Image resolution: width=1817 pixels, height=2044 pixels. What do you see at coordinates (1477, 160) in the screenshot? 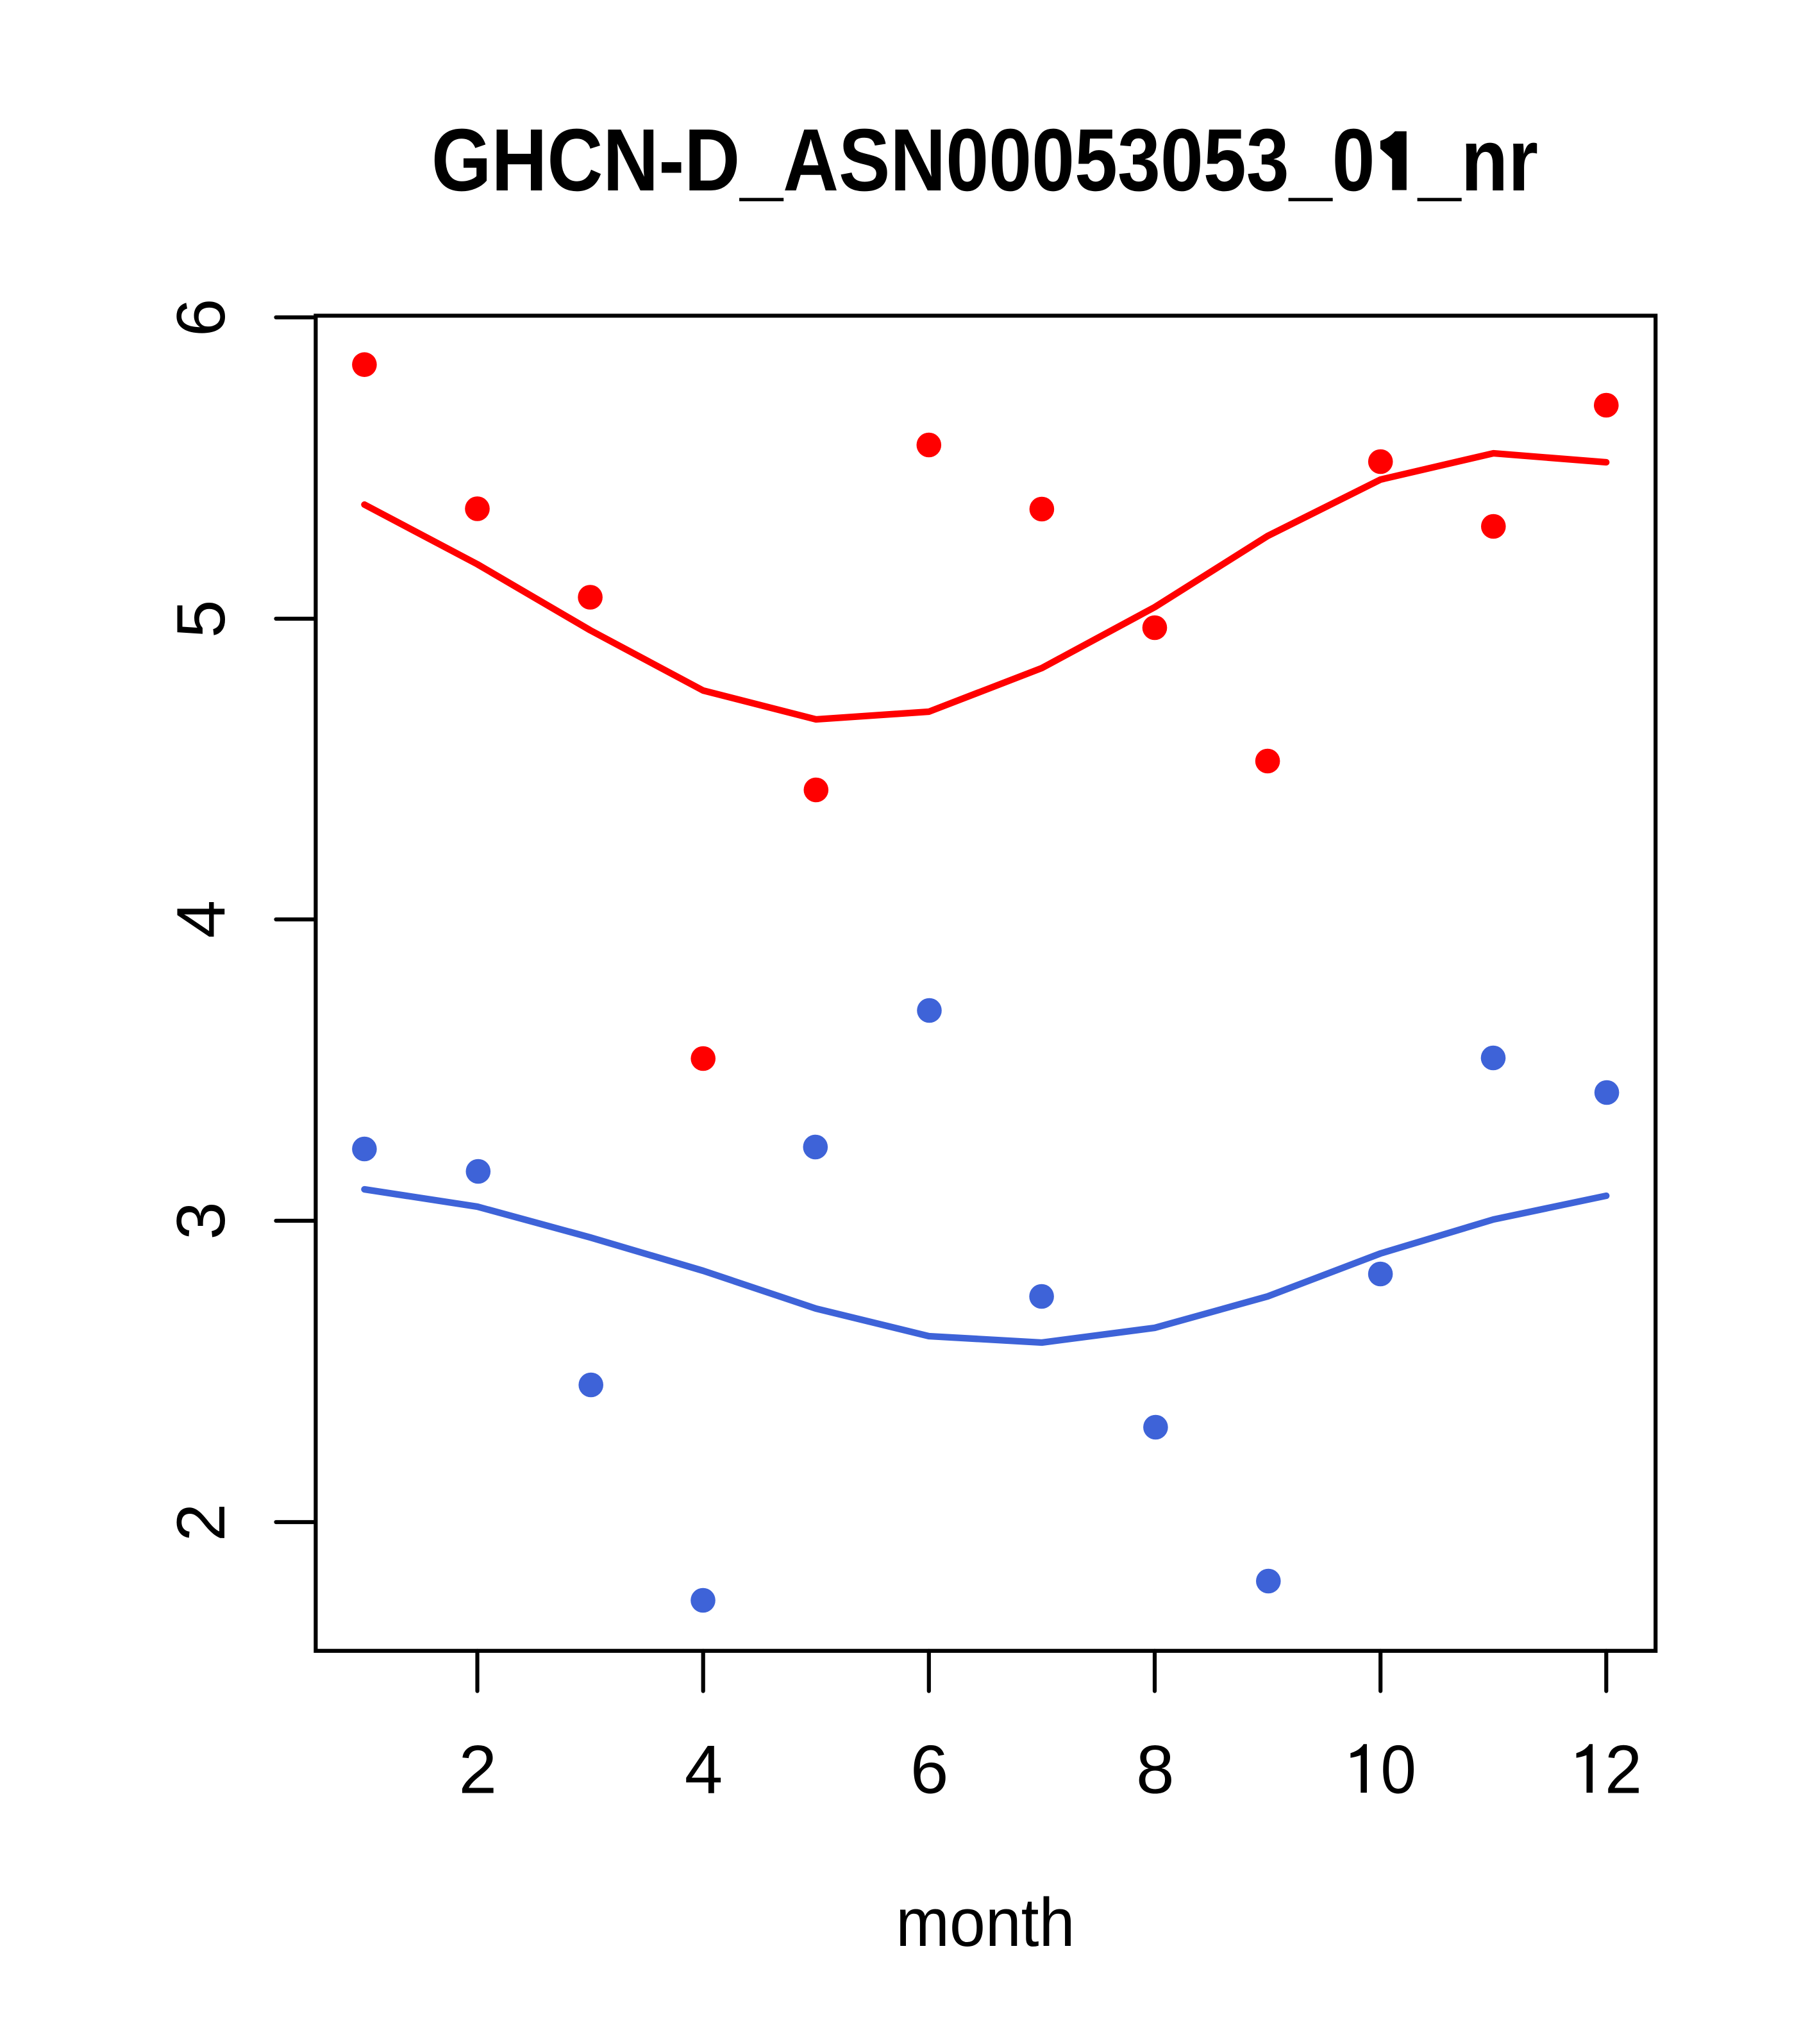
I see `svg-text: _nr` at bounding box center [1477, 160].